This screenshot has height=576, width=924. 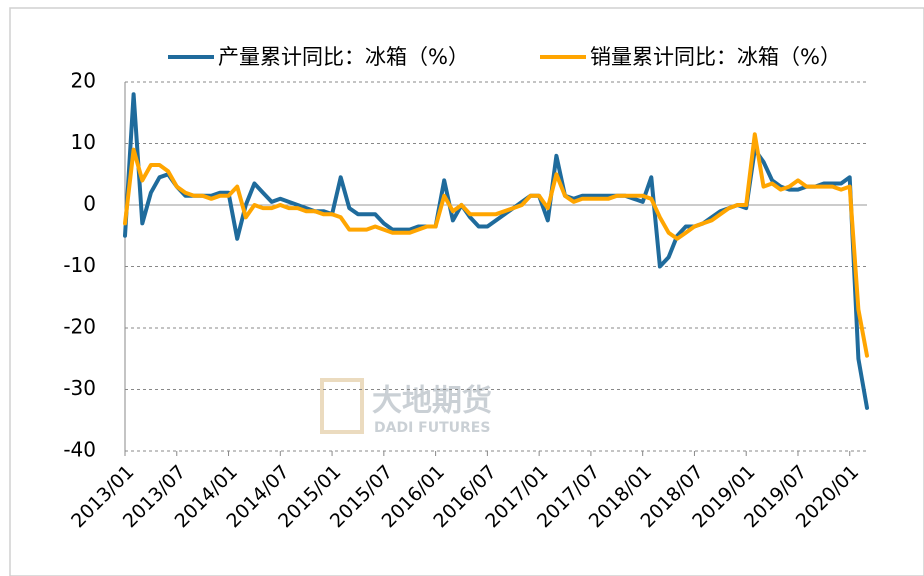 What do you see at coordinates (79, 265) in the screenshot?
I see `y-tick-label: -10` at bounding box center [79, 265].